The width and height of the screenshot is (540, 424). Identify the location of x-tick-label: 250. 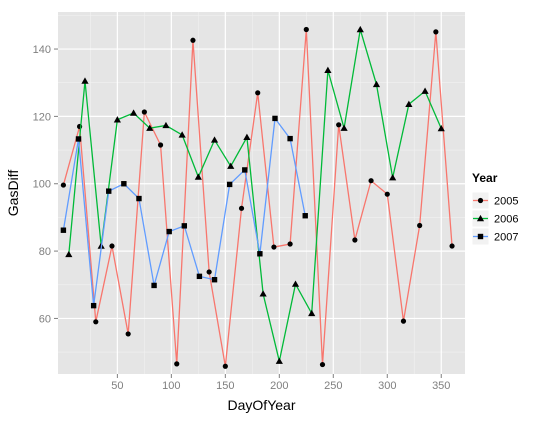
(333, 386).